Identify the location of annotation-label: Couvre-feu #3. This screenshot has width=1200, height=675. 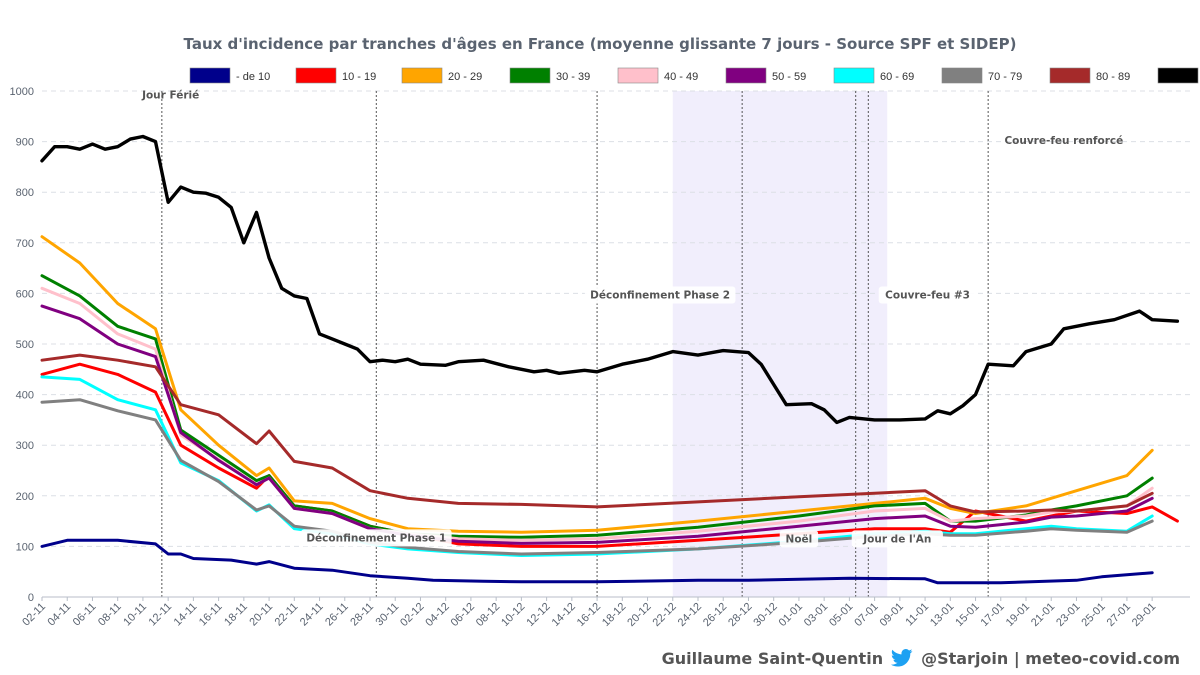
(927, 295).